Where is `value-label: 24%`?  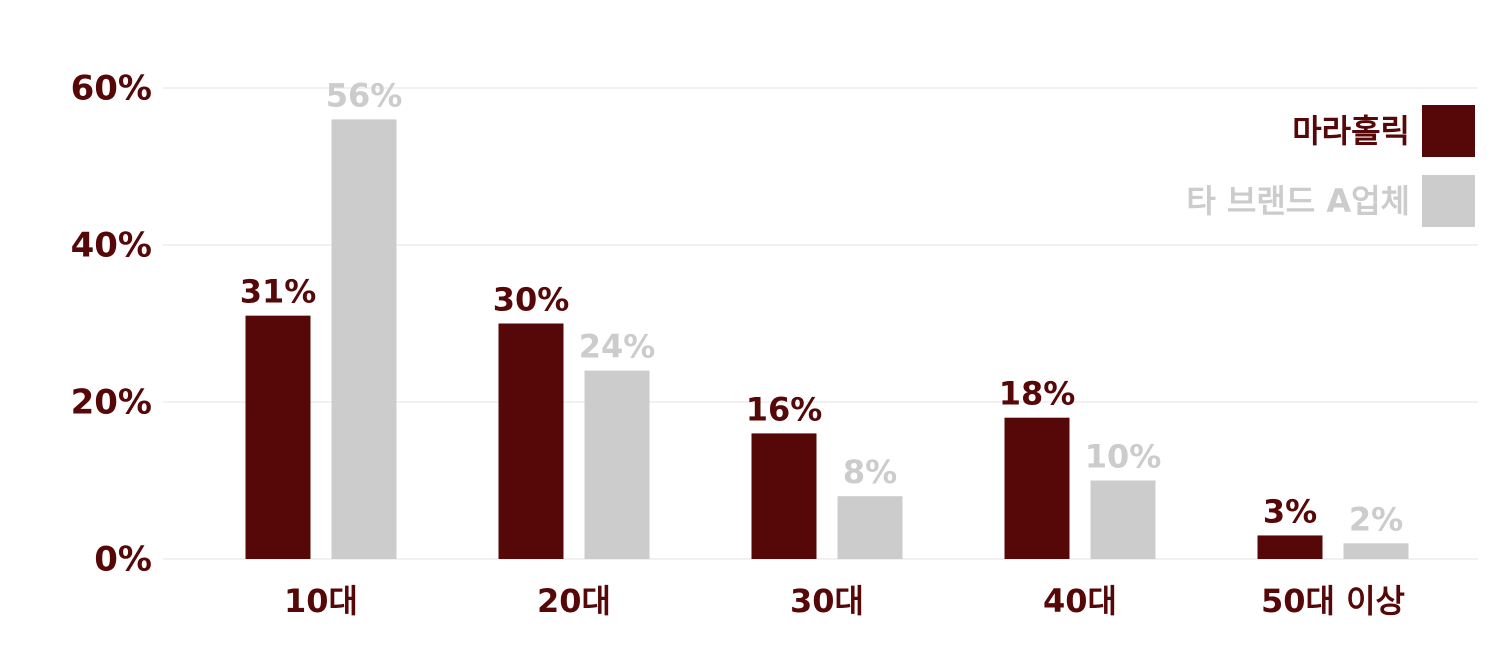 value-label: 24% is located at coordinates (617, 347).